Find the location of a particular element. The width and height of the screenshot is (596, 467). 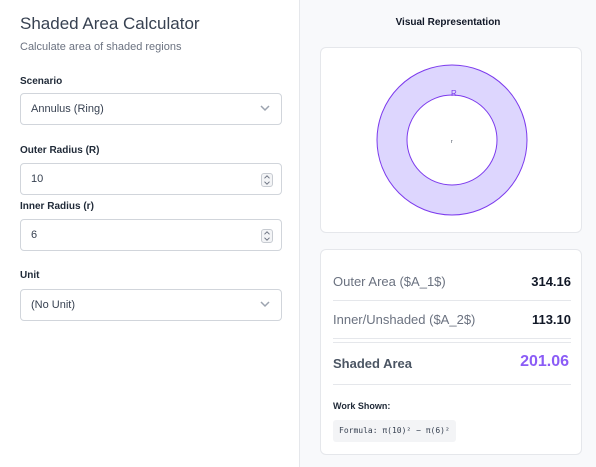

shaded-area-label: Shaded Area is located at coordinates (372, 363).